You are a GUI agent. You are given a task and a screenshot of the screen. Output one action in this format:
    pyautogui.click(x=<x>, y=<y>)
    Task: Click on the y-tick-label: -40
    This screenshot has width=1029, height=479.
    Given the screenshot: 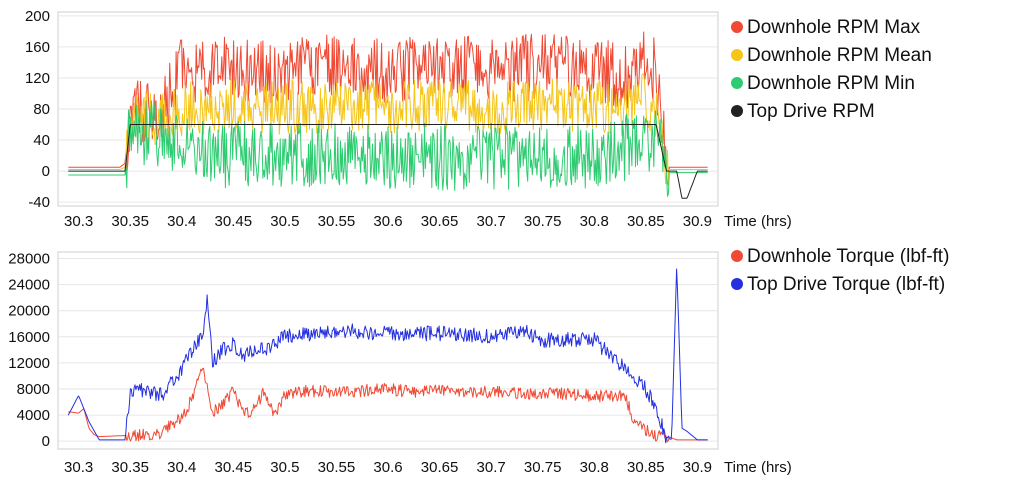 What is the action you would take?
    pyautogui.click(x=39, y=202)
    